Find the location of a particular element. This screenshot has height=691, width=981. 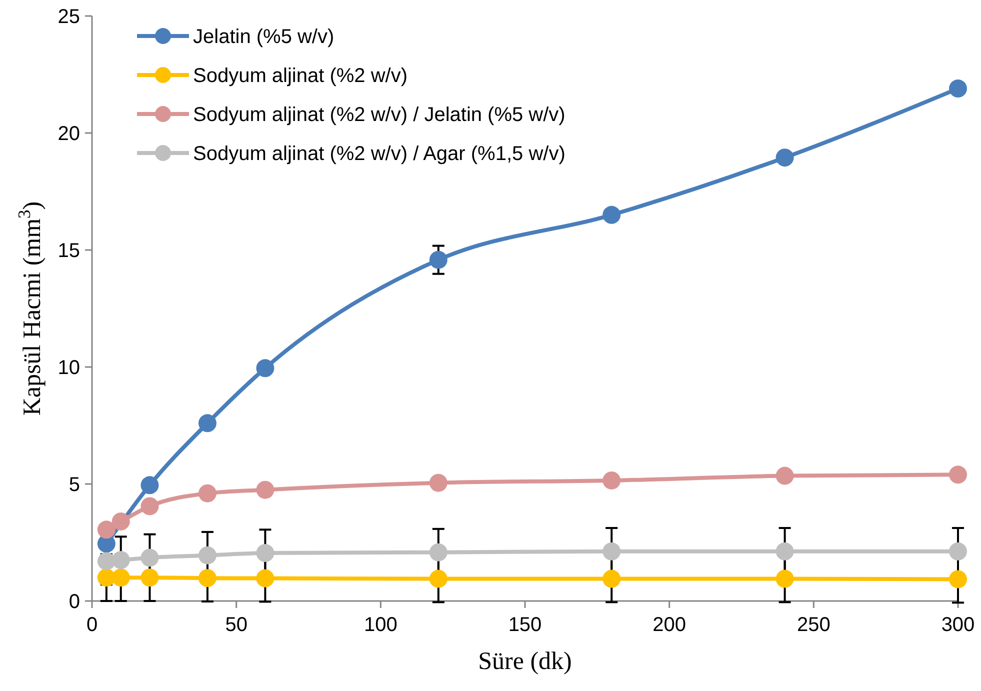

x-tick-label: 0 is located at coordinates (92, 625).